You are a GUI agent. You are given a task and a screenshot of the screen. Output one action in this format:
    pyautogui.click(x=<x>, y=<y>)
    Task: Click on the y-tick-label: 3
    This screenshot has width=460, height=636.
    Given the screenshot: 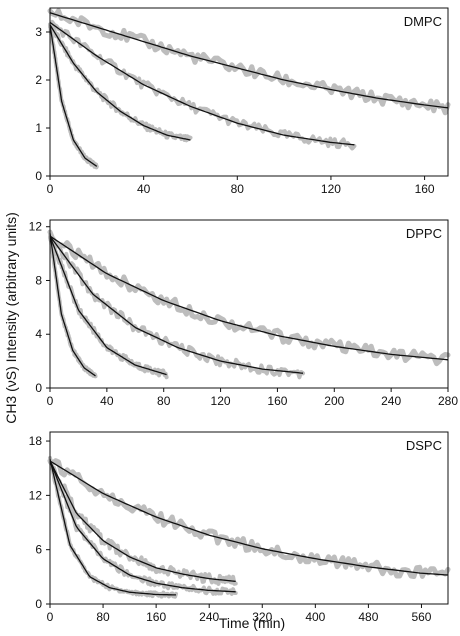 What is the action you would take?
    pyautogui.click(x=38, y=32)
    